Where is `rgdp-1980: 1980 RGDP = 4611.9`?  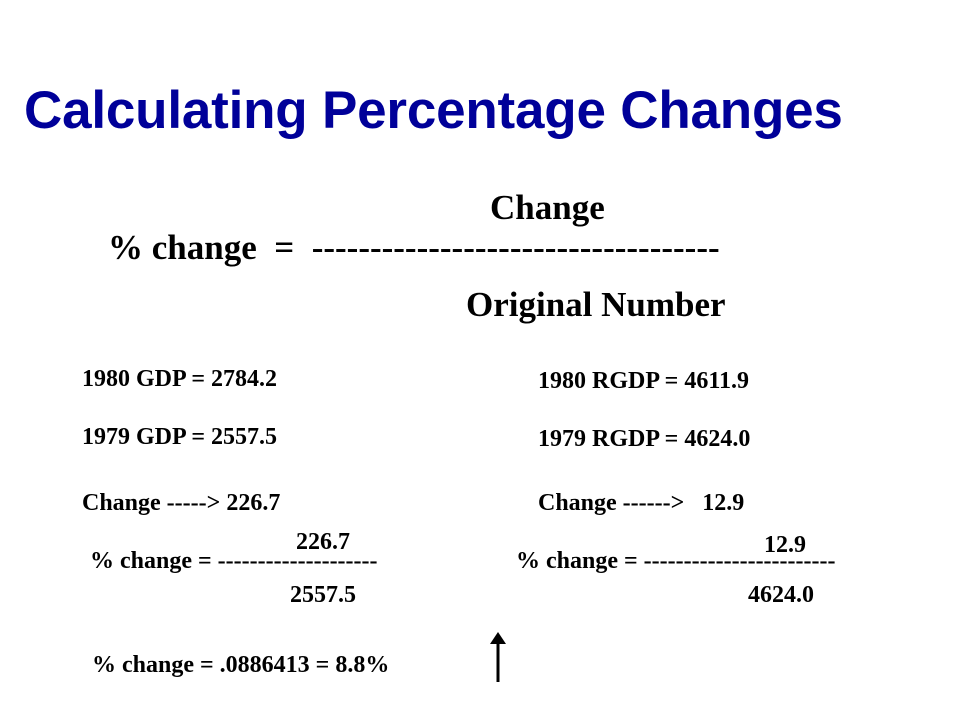
rgdp-1980: 1980 RGDP = 4611.9 is located at coordinates (644, 381).